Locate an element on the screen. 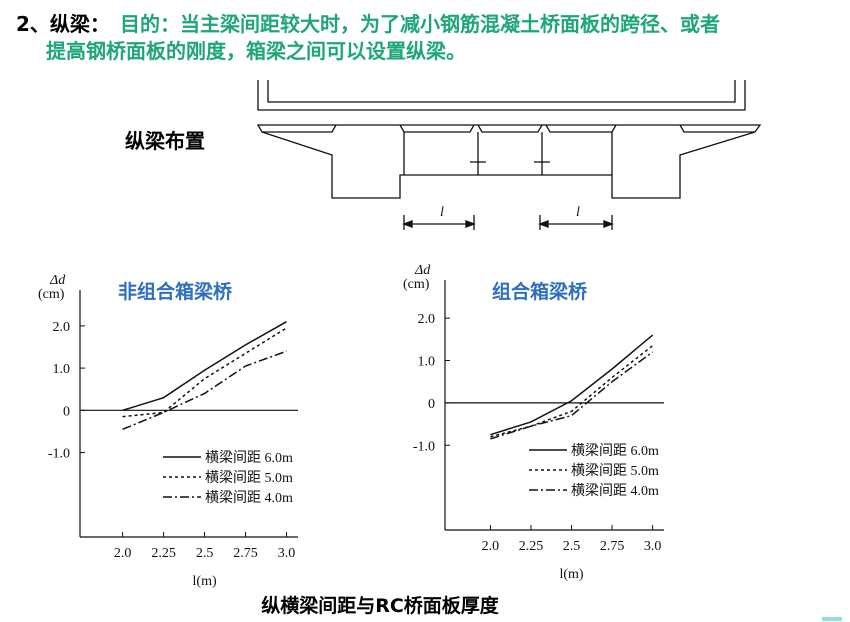  heading-line: 提高钢桥面板的刚度，箱梁之间可以设置纵梁。 is located at coordinates (256, 51).